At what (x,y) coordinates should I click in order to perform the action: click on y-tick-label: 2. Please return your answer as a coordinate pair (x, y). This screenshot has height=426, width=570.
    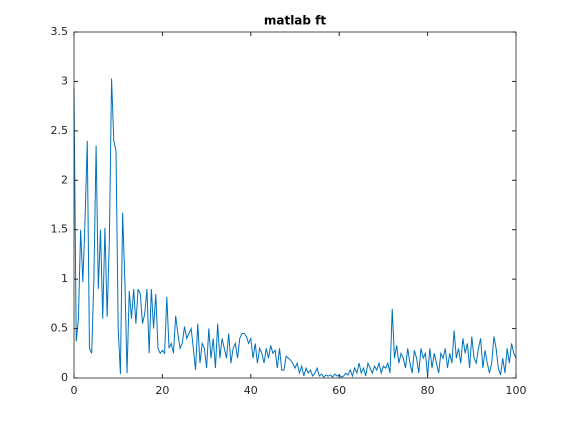
    Looking at the image, I should click on (64, 179).